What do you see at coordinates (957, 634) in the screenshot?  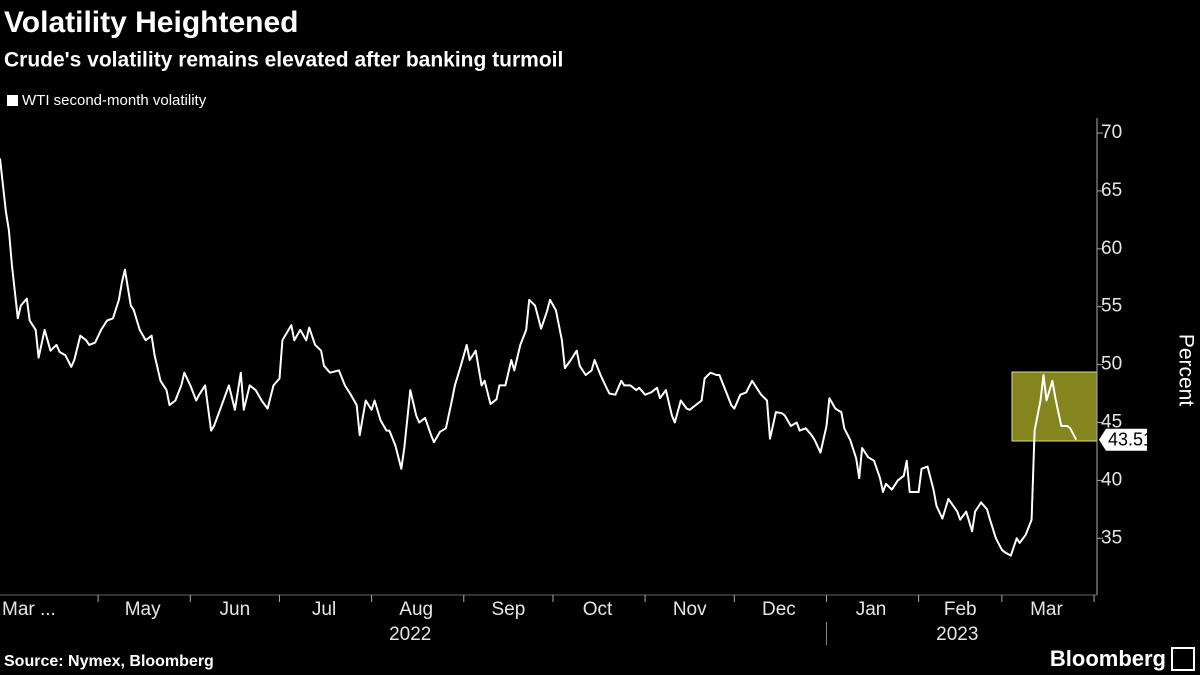 I see `year-label: 2023` at bounding box center [957, 634].